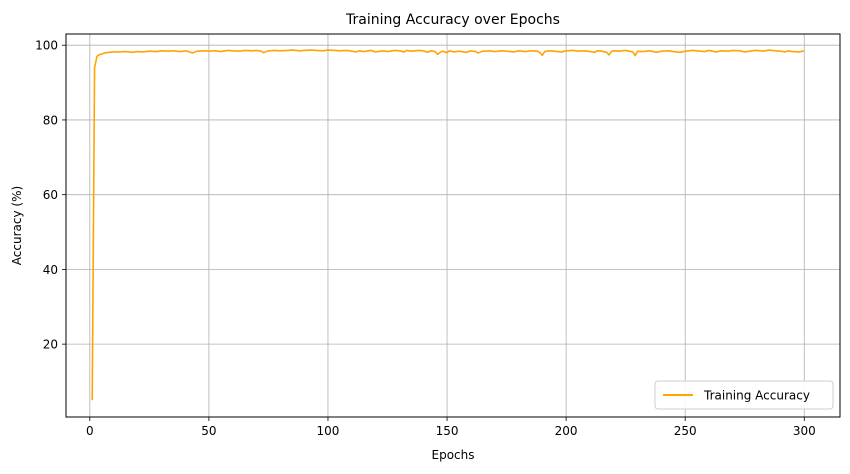 This screenshot has width=850, height=474. I want to click on legend-label-training-accuracy: Training Accuracy, so click(756, 396).